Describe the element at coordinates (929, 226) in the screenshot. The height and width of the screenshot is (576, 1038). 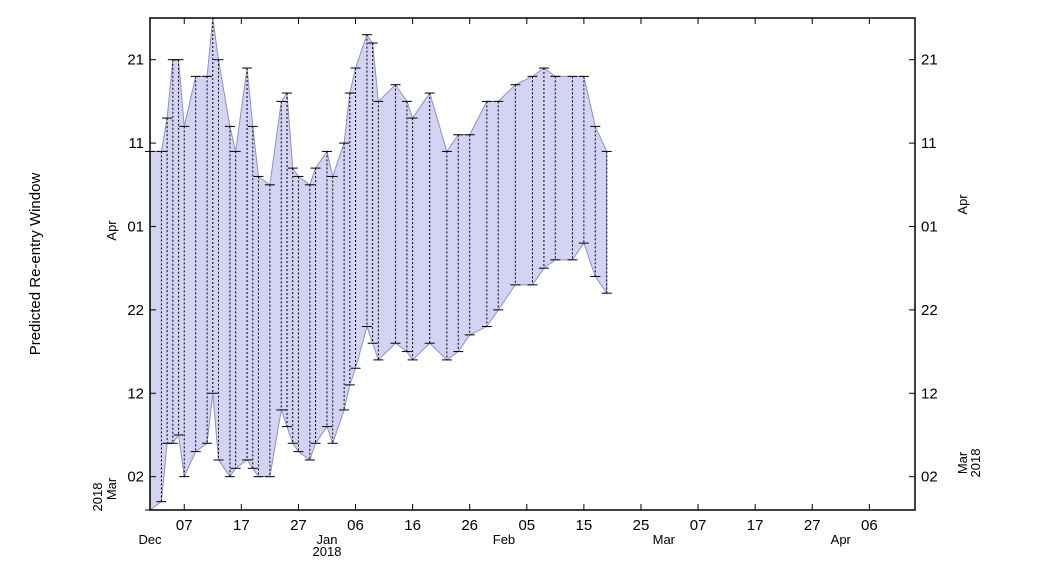
I see `y2-tick-label: 01` at that location.